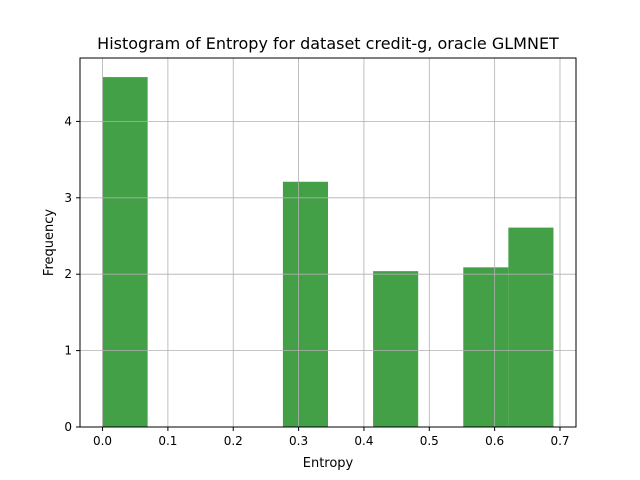 This screenshot has width=640, height=480. Describe the element at coordinates (494, 441) in the screenshot. I see `x-tick-label-6: 0.6` at that location.